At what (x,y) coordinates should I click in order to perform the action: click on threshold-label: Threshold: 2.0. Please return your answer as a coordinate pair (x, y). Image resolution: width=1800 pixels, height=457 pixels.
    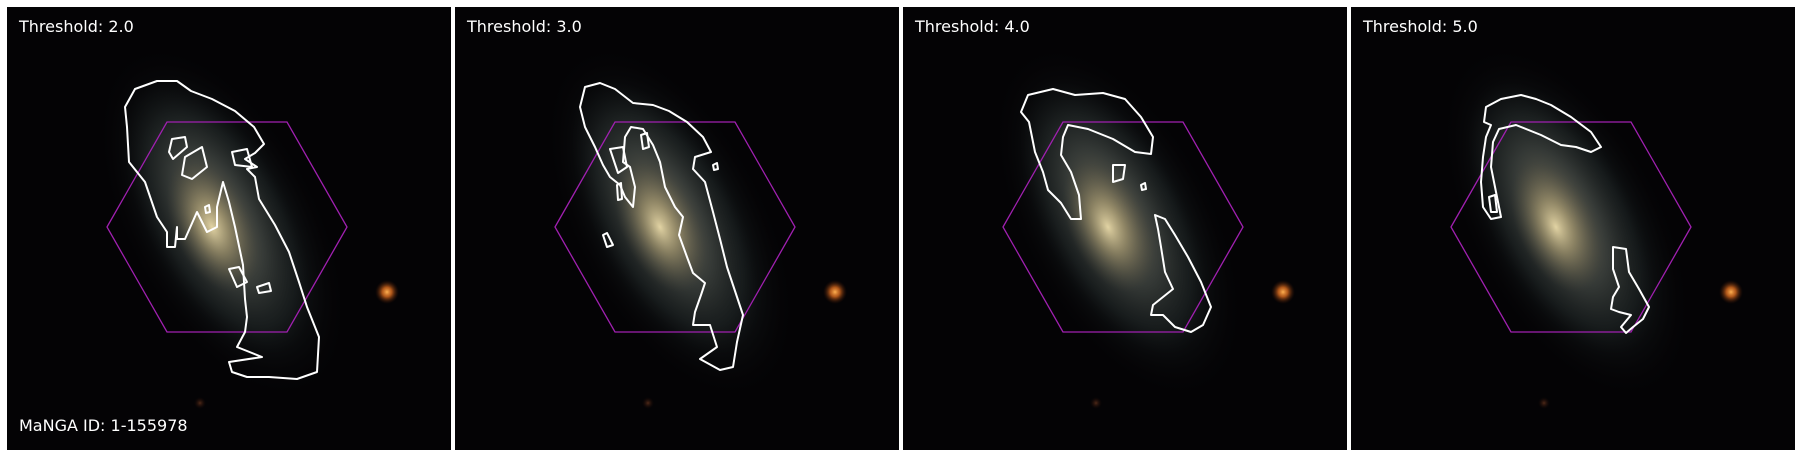
    Looking at the image, I should click on (76, 26).